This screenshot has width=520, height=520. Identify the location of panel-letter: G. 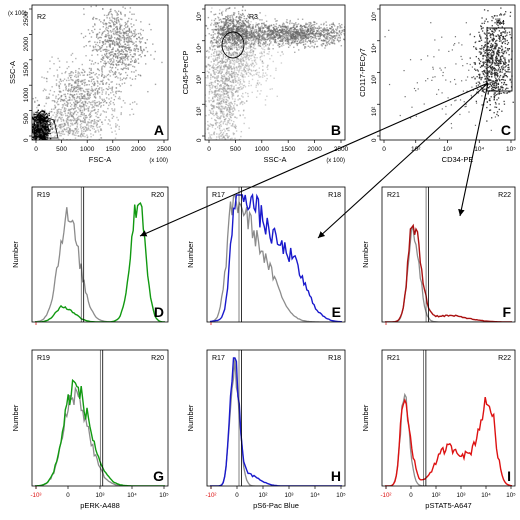
(158, 476).